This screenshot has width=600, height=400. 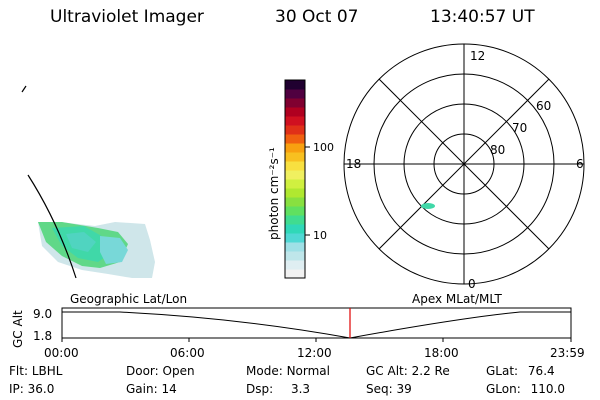 What do you see at coordinates (42, 314) in the screenshot?
I see `timeline-ytick-9: 9.0` at bounding box center [42, 314].